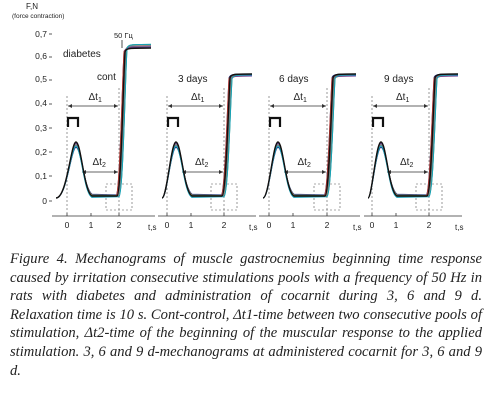 The height and width of the screenshot is (403, 491). Describe the element at coordinates (293, 79) in the screenshot. I see `panel-label-days: 6 days` at that location.